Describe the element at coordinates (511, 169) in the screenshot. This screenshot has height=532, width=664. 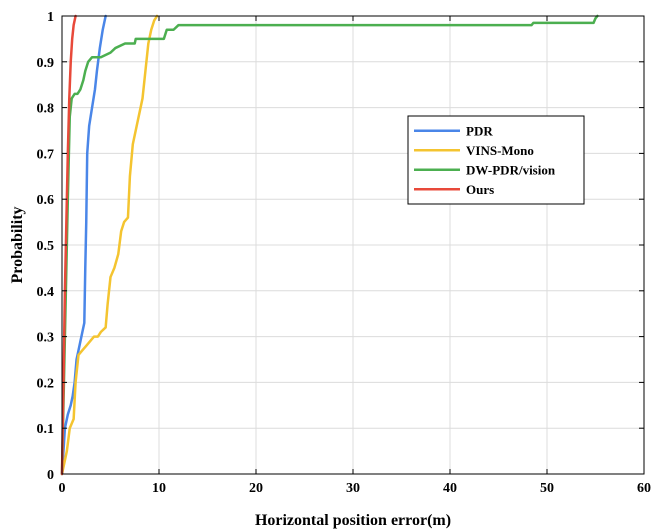
I see `legend-label: DW-PDR/vision` at that location.